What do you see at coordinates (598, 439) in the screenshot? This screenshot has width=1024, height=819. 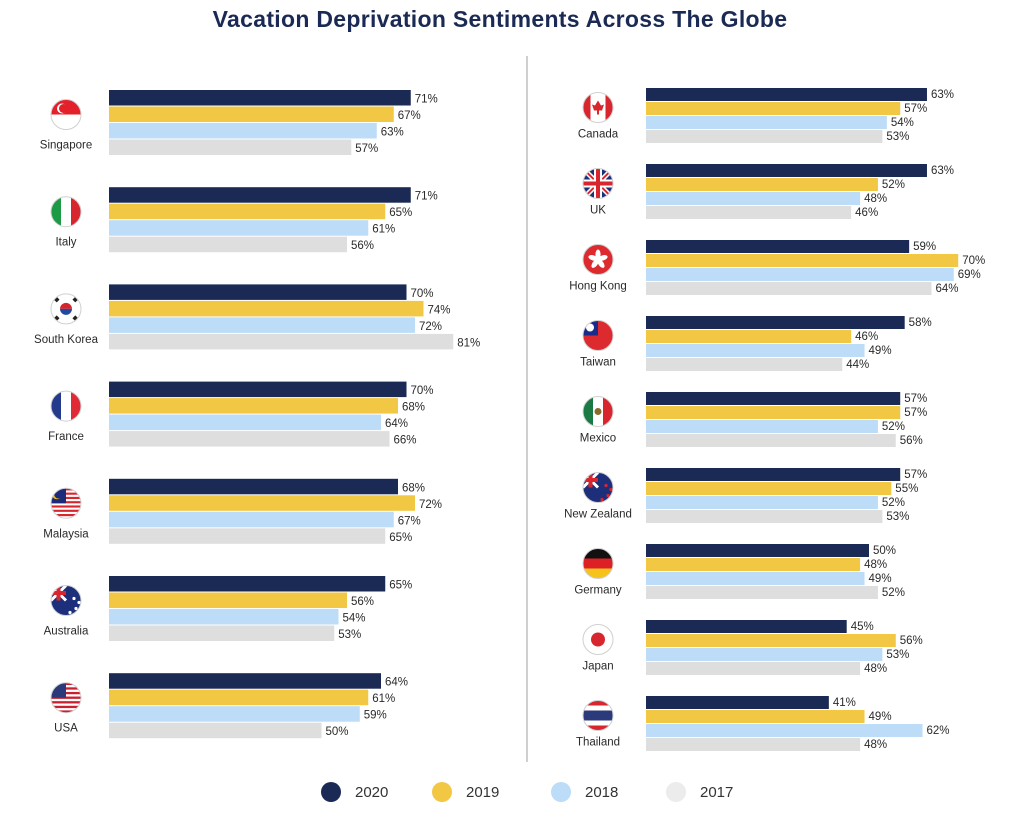 I see `country-label: Mexico` at bounding box center [598, 439].